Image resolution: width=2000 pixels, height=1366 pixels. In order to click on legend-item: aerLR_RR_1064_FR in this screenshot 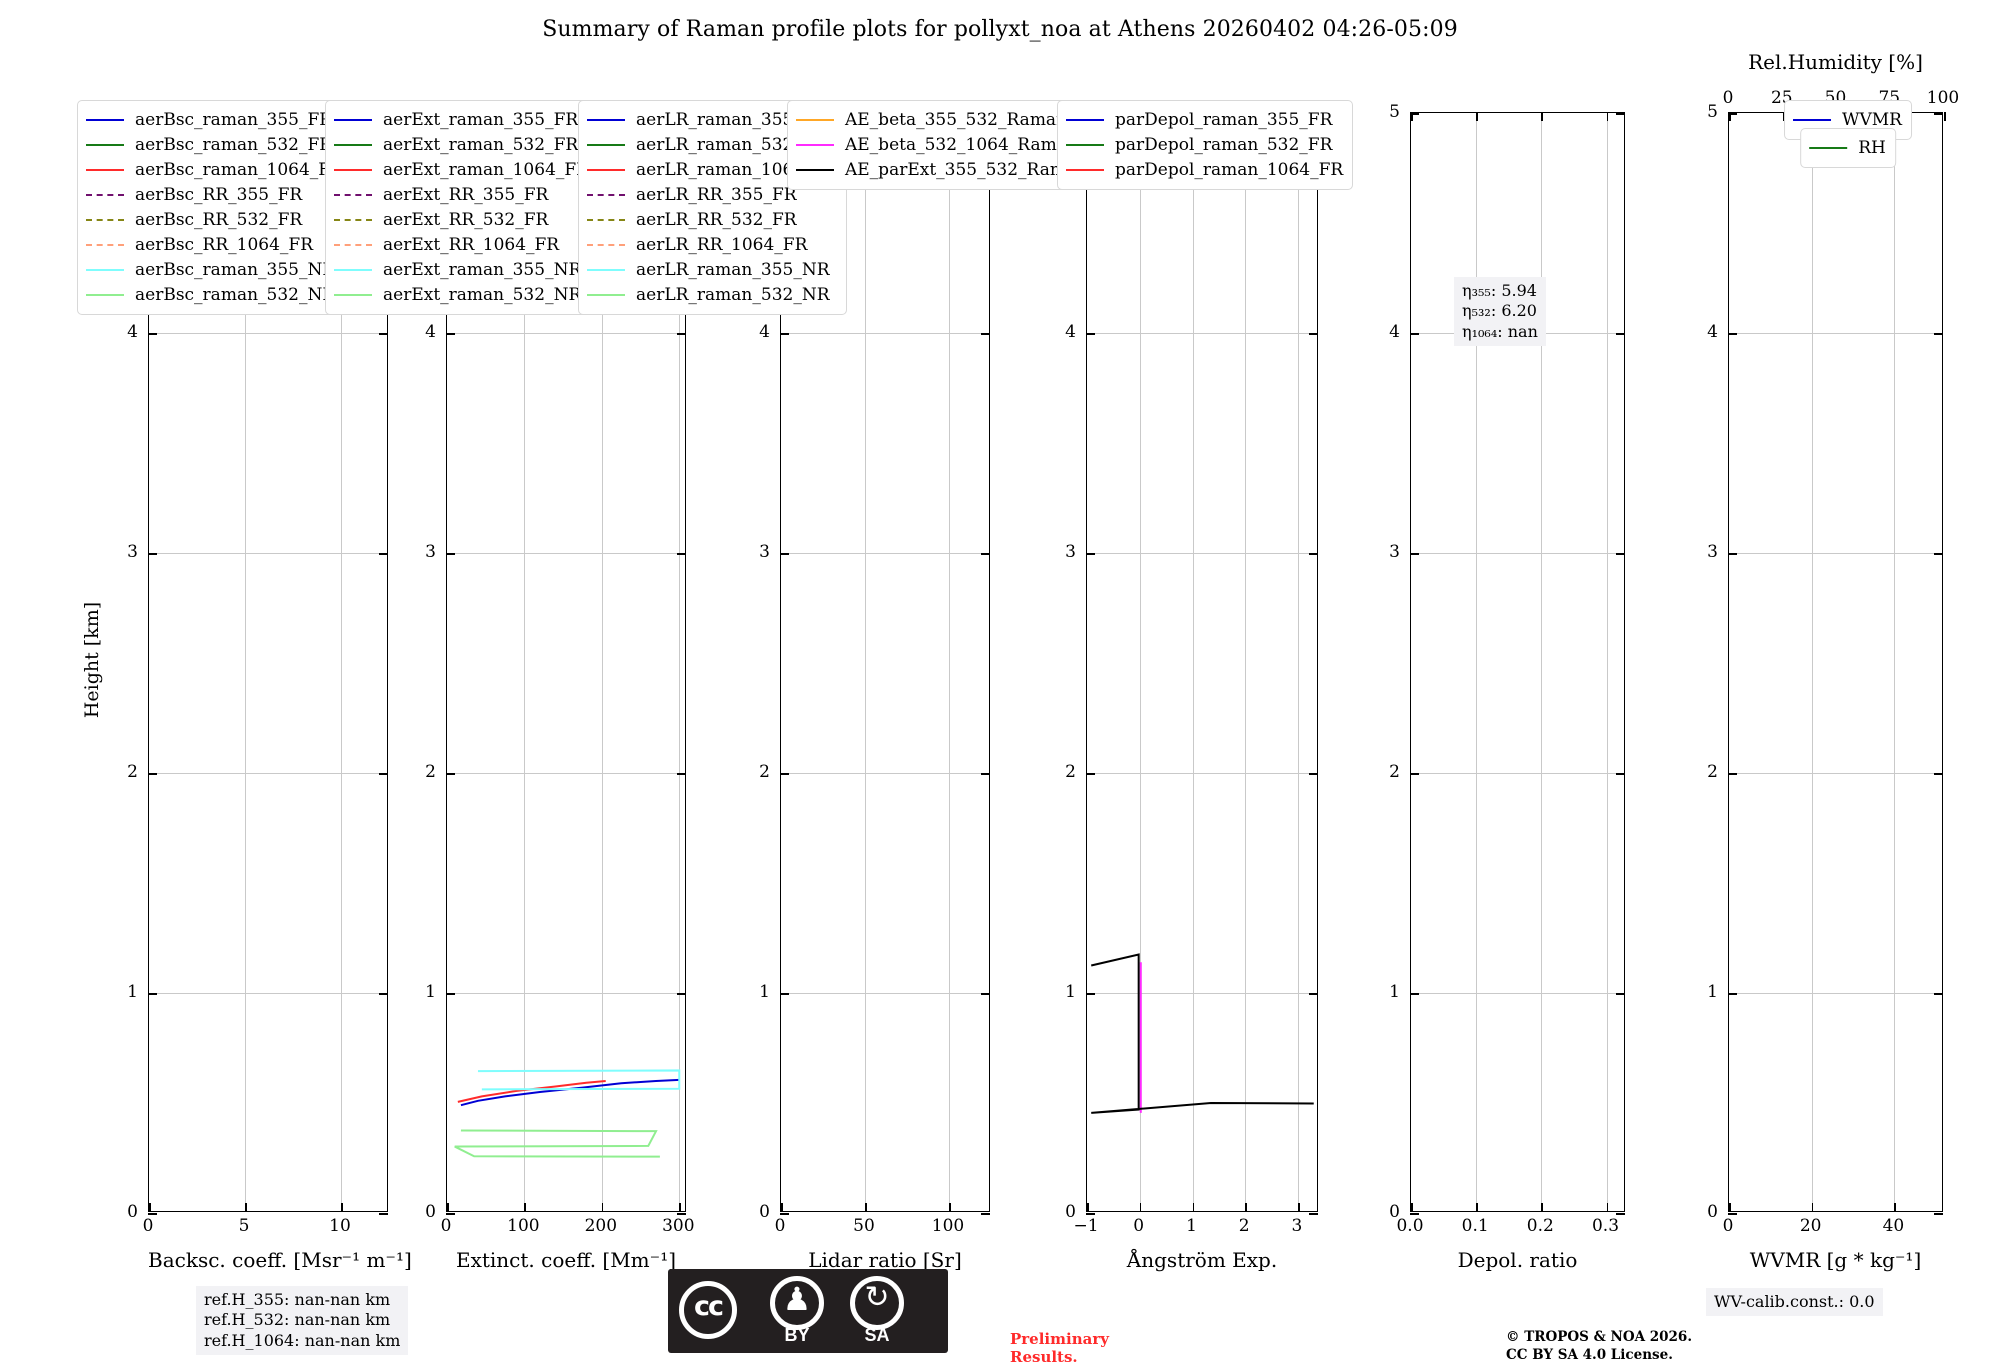, I will do `click(712, 244)`.